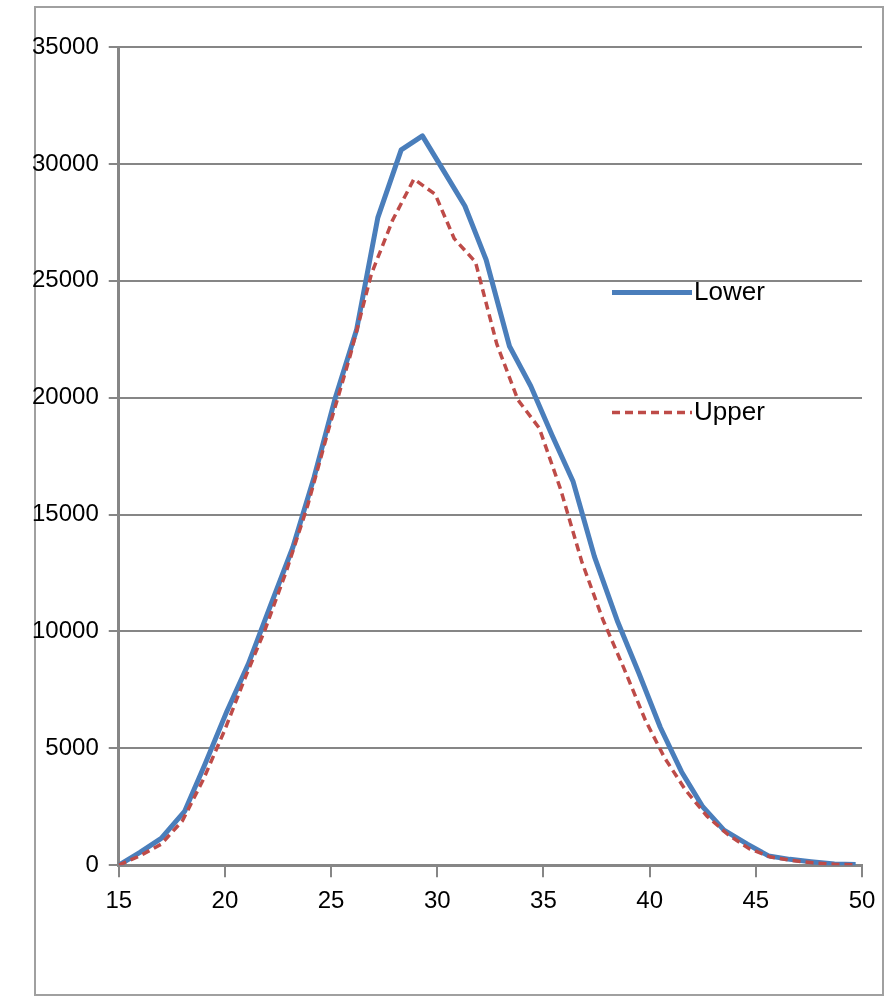  What do you see at coordinates (730, 290) in the screenshot?
I see `legend-label: Lower` at bounding box center [730, 290].